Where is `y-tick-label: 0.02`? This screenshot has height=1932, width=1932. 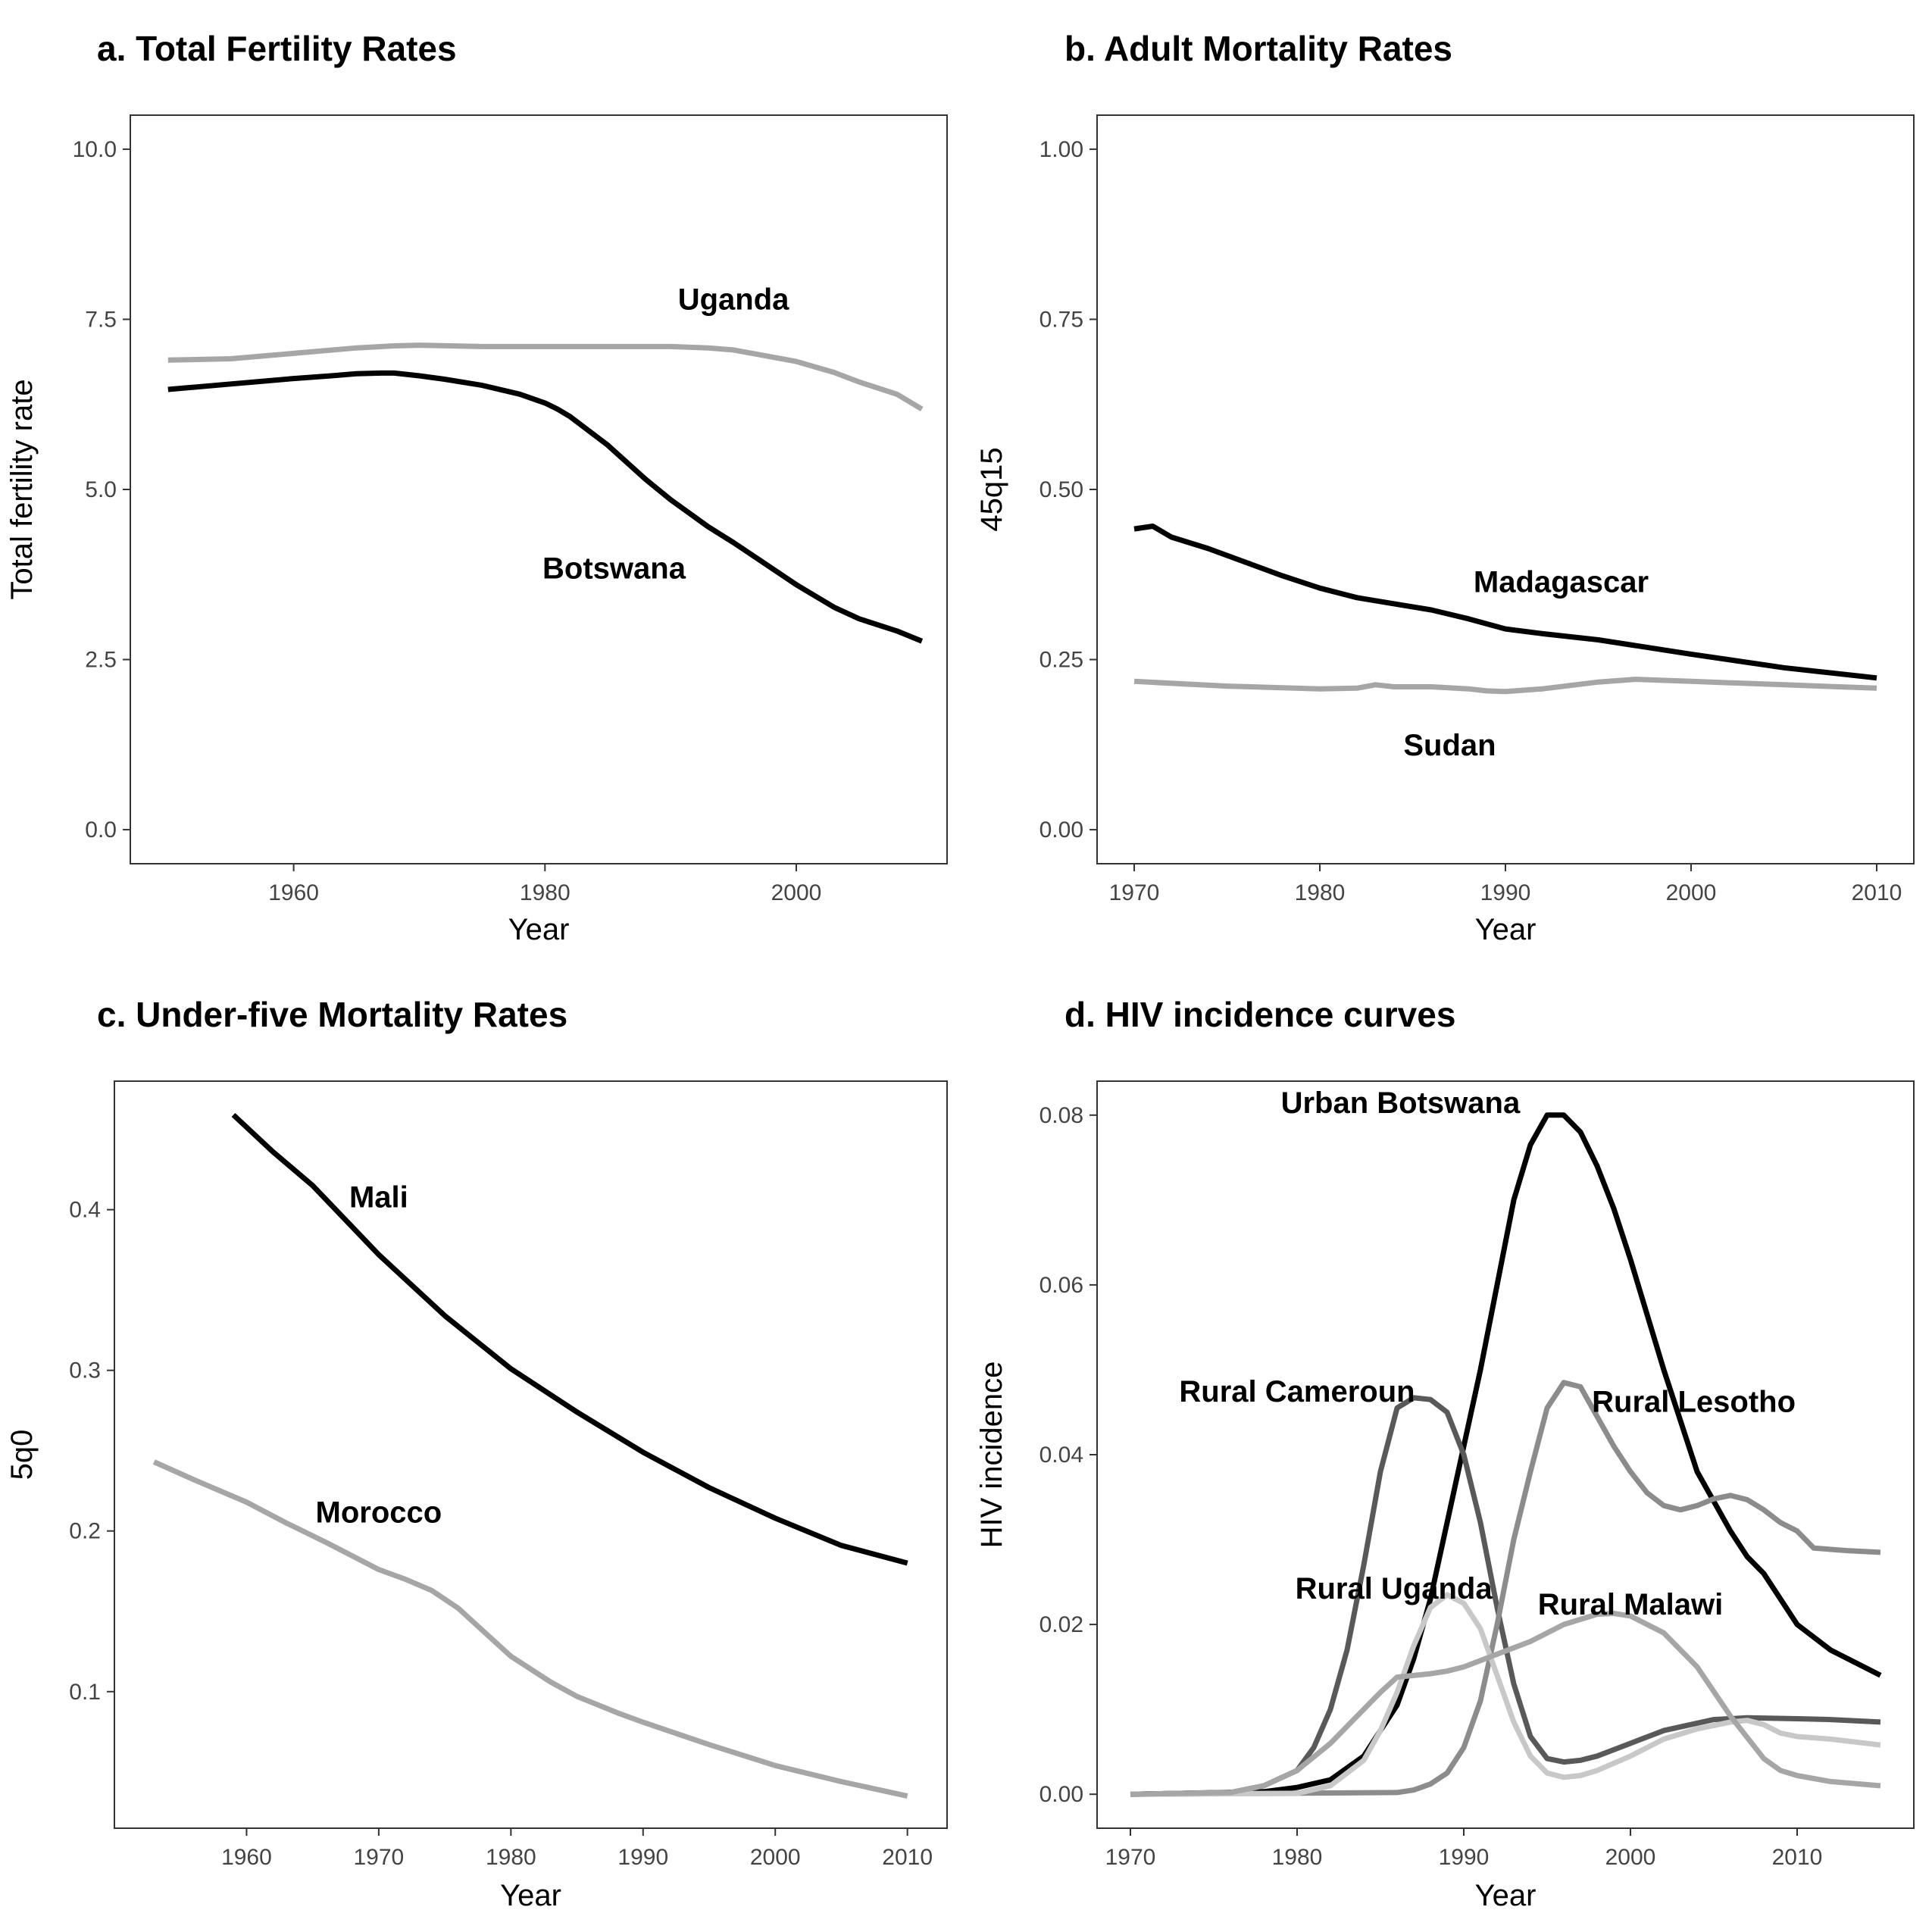 y-tick-label: 0.02 is located at coordinates (1061, 1624).